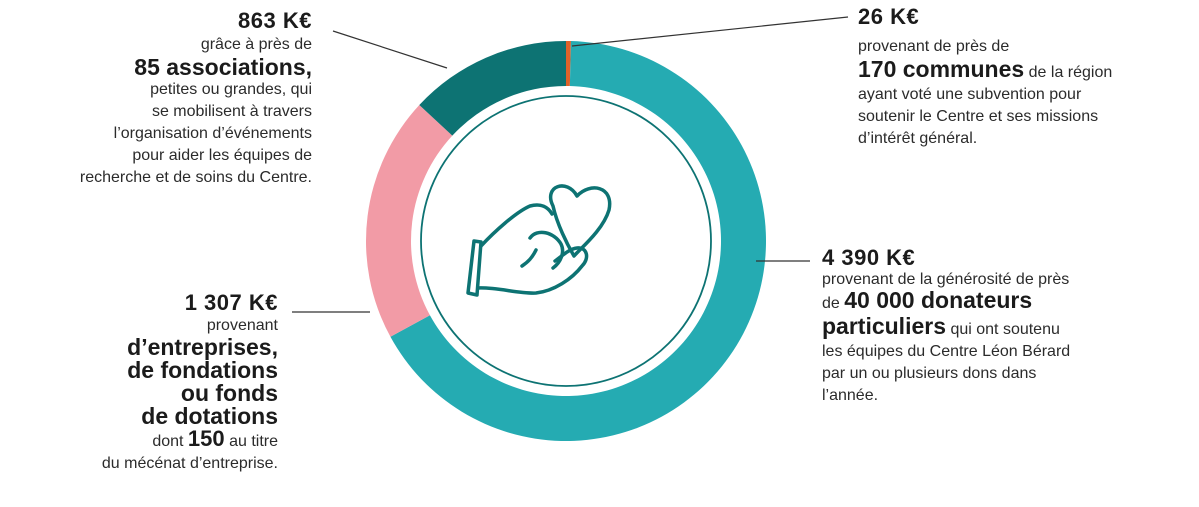 This screenshot has width=1199, height=507. What do you see at coordinates (231, 111) in the screenshot?
I see `associations-line-3: se mobilisent à travers` at bounding box center [231, 111].